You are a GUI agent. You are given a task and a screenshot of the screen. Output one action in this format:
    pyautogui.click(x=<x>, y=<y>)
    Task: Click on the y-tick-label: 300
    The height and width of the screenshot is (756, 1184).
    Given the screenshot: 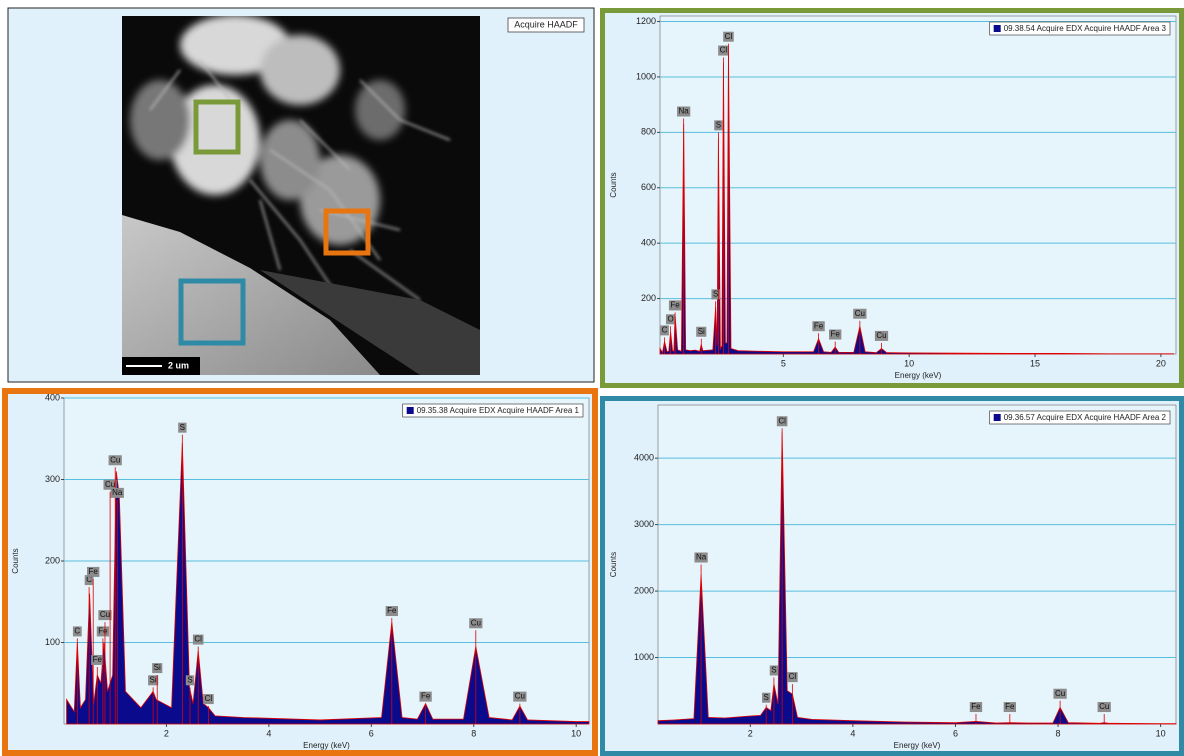 What is the action you would take?
    pyautogui.click(x=52, y=479)
    